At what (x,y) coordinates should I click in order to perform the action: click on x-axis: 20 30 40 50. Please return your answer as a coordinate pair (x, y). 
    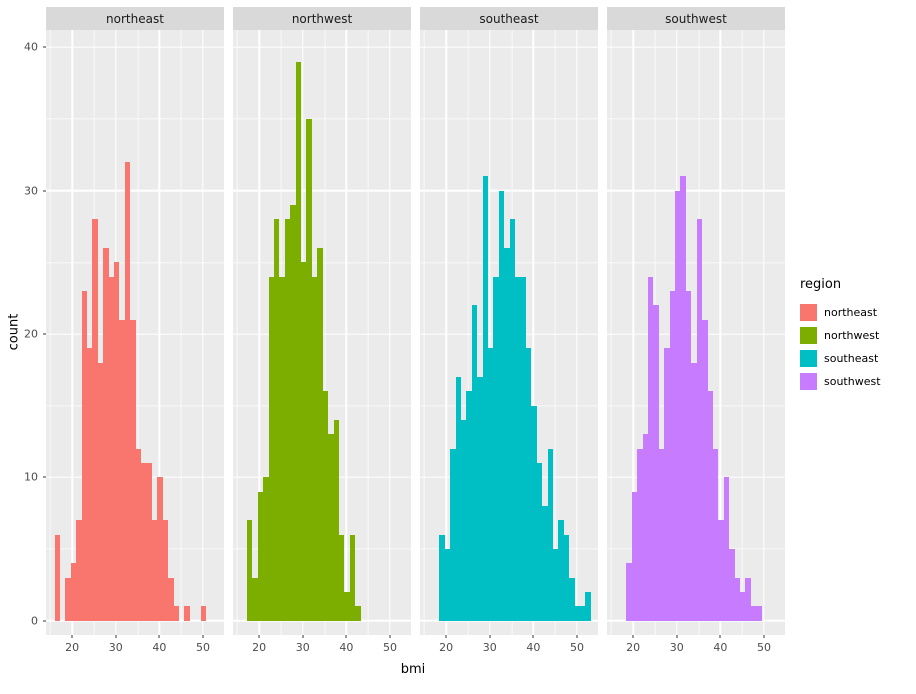
    Looking at the image, I should click on (135, 647).